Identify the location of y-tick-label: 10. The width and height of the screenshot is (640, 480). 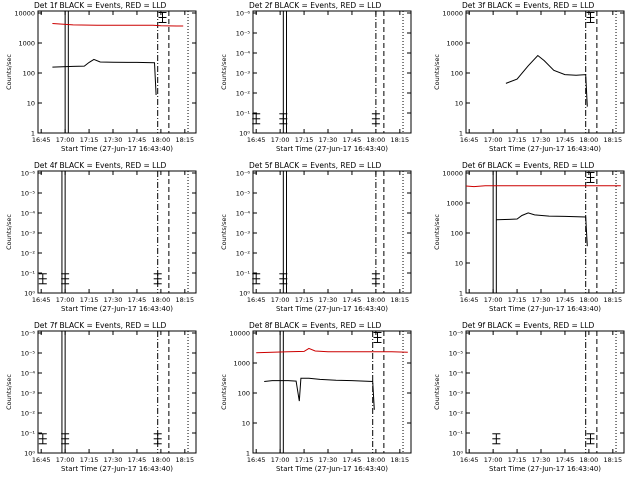
(31, 104).